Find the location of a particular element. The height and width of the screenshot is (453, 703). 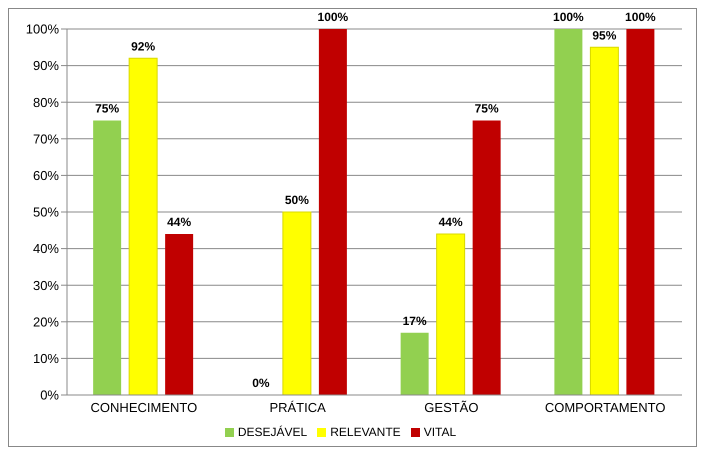

x-tick-label: COMPORTAMENTO is located at coordinates (605, 408).